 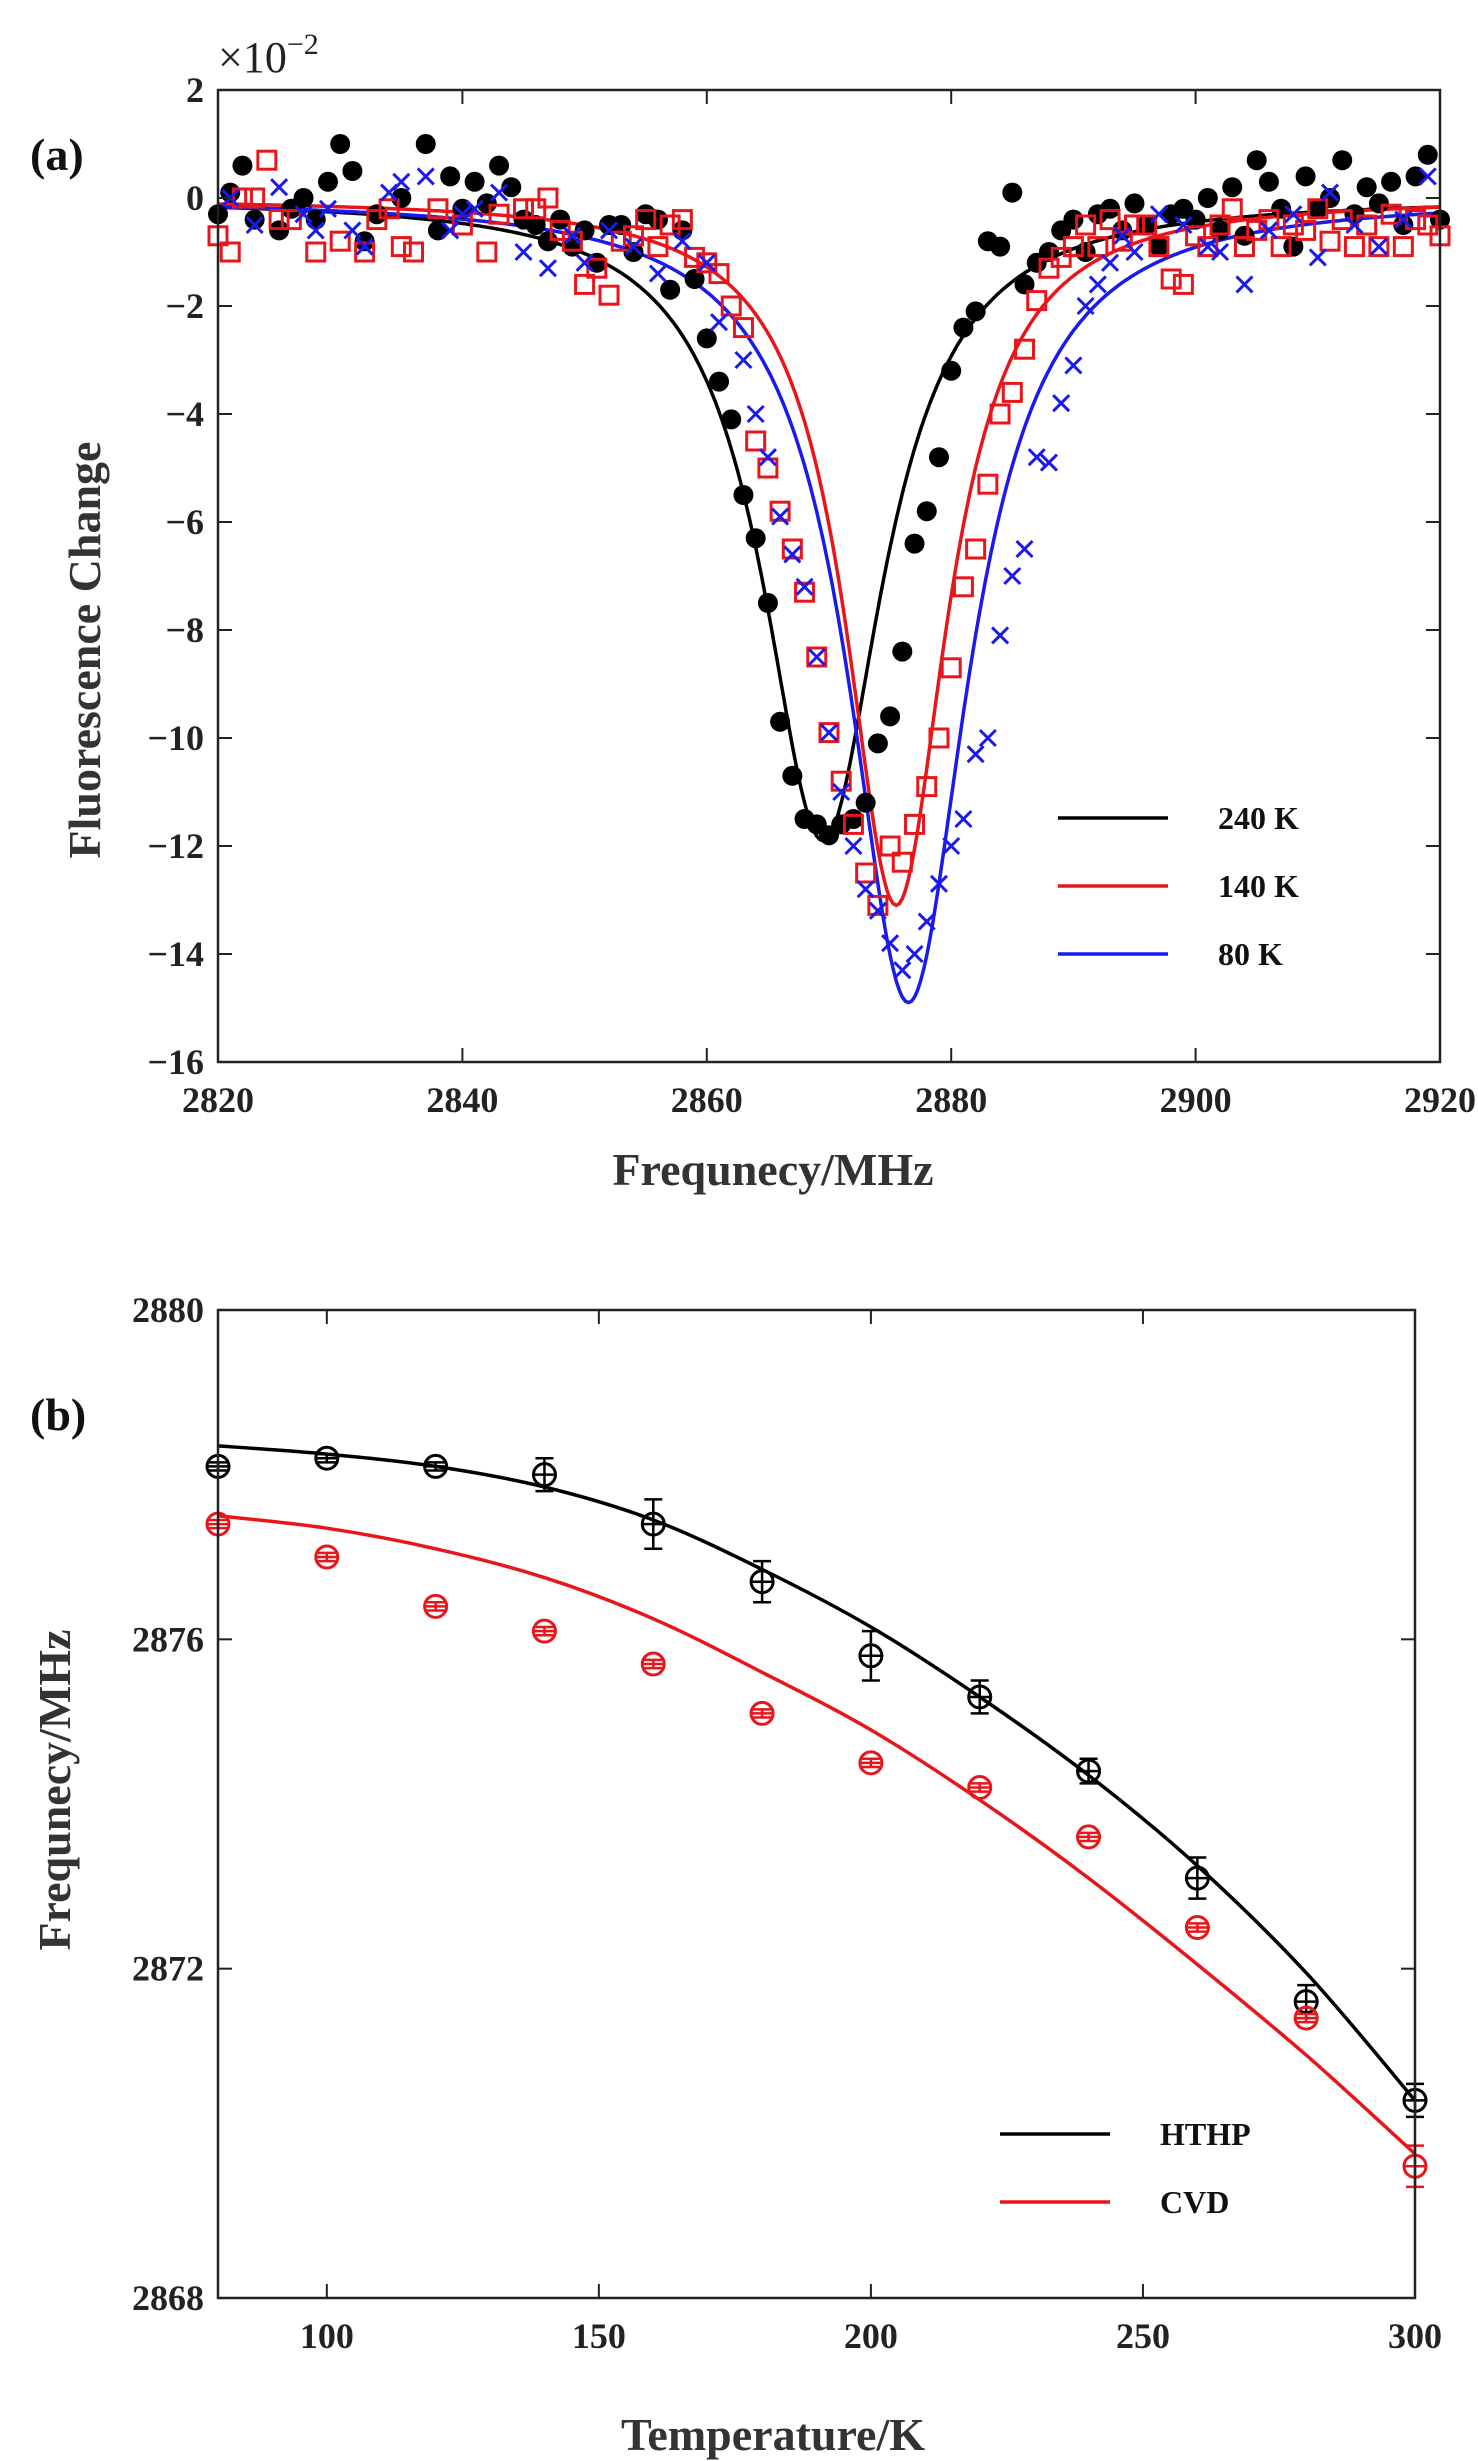 I want to click on y-tick-label: 2876, so click(x=168, y=1639).